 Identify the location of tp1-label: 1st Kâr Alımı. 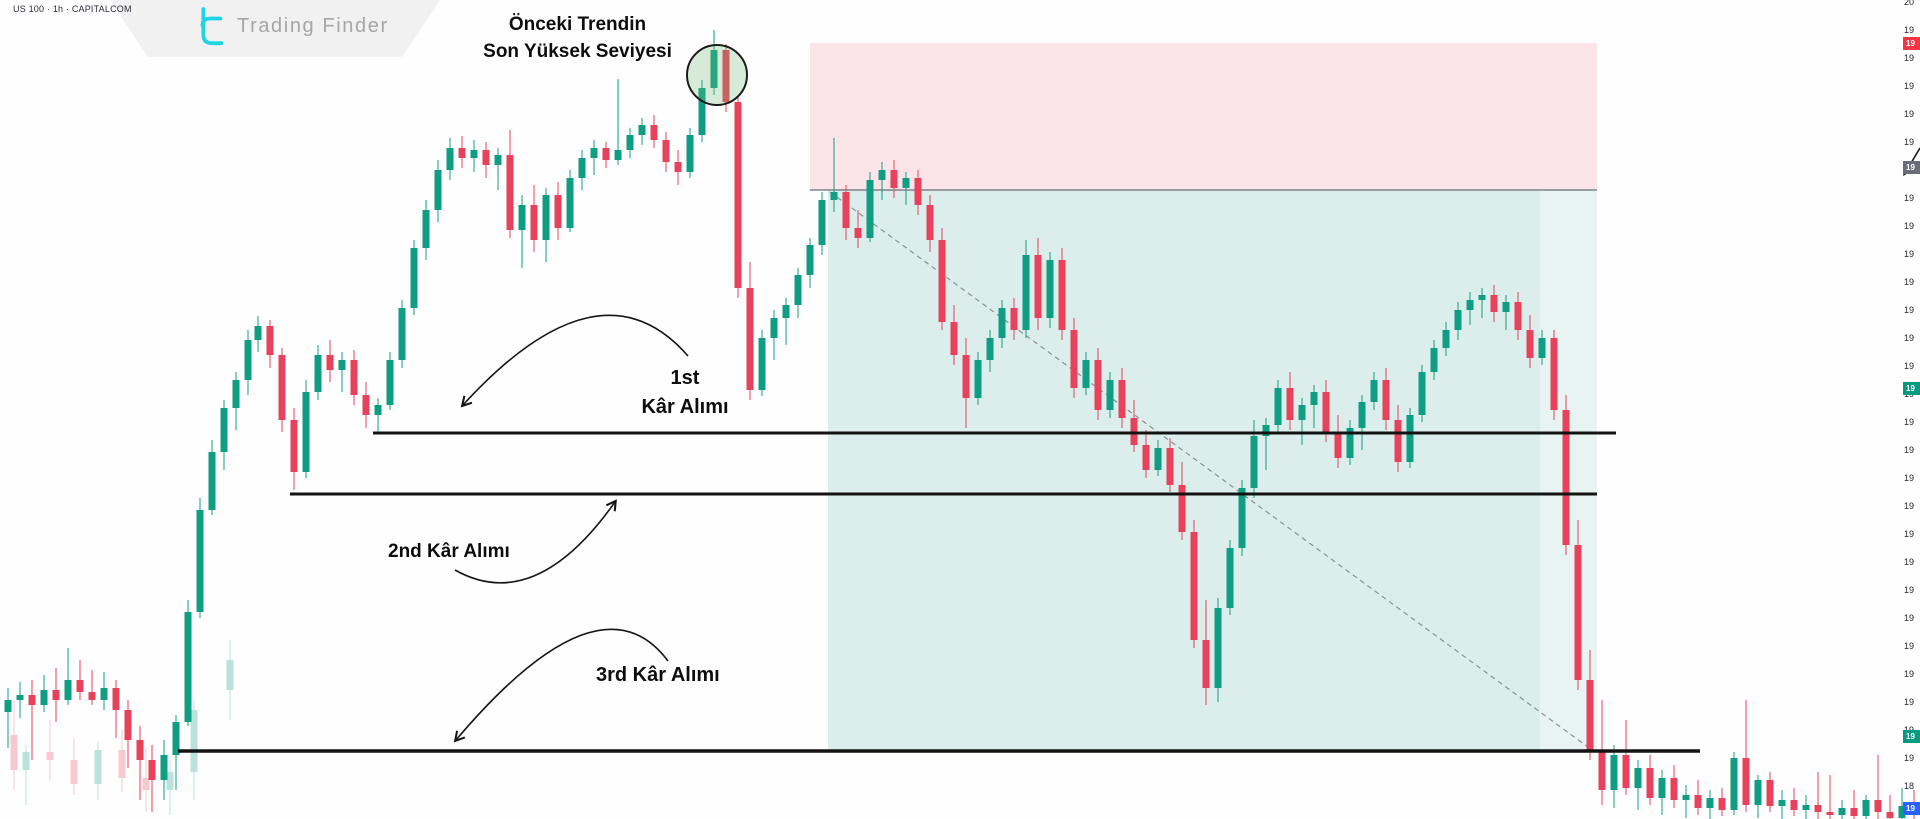
(685, 393).